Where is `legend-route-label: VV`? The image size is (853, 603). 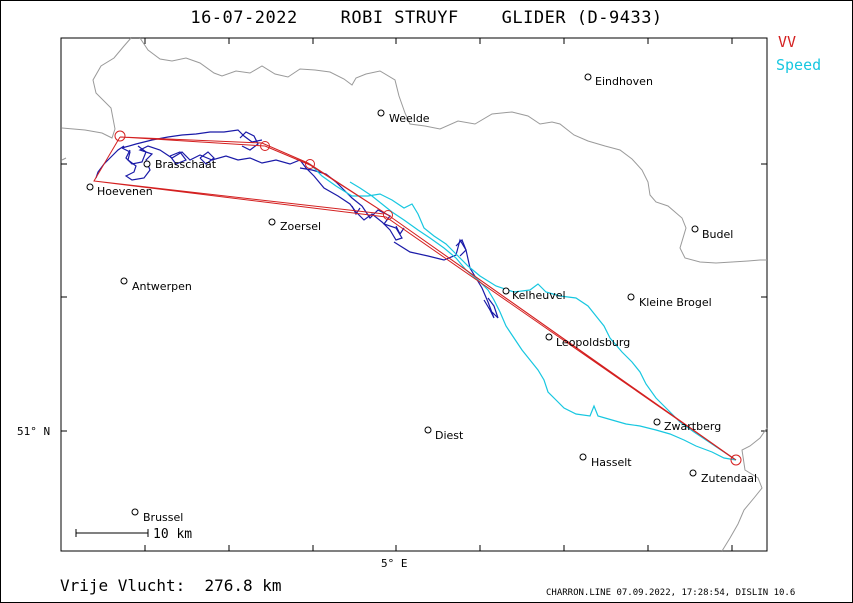
legend-route-label: VV is located at coordinates (787, 42).